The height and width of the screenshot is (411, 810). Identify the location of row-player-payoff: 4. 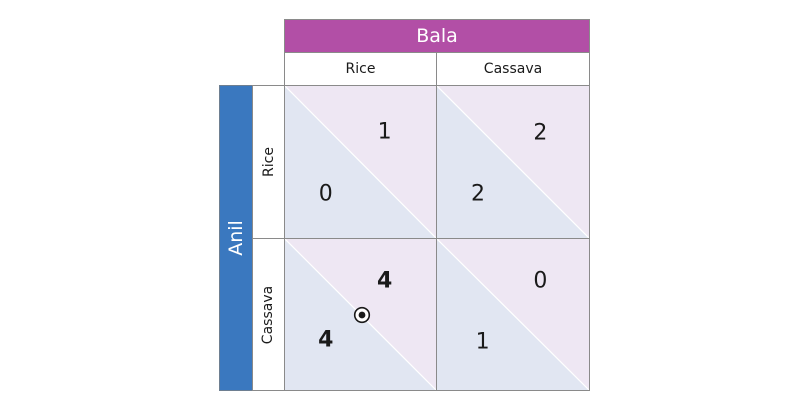
(326, 340).